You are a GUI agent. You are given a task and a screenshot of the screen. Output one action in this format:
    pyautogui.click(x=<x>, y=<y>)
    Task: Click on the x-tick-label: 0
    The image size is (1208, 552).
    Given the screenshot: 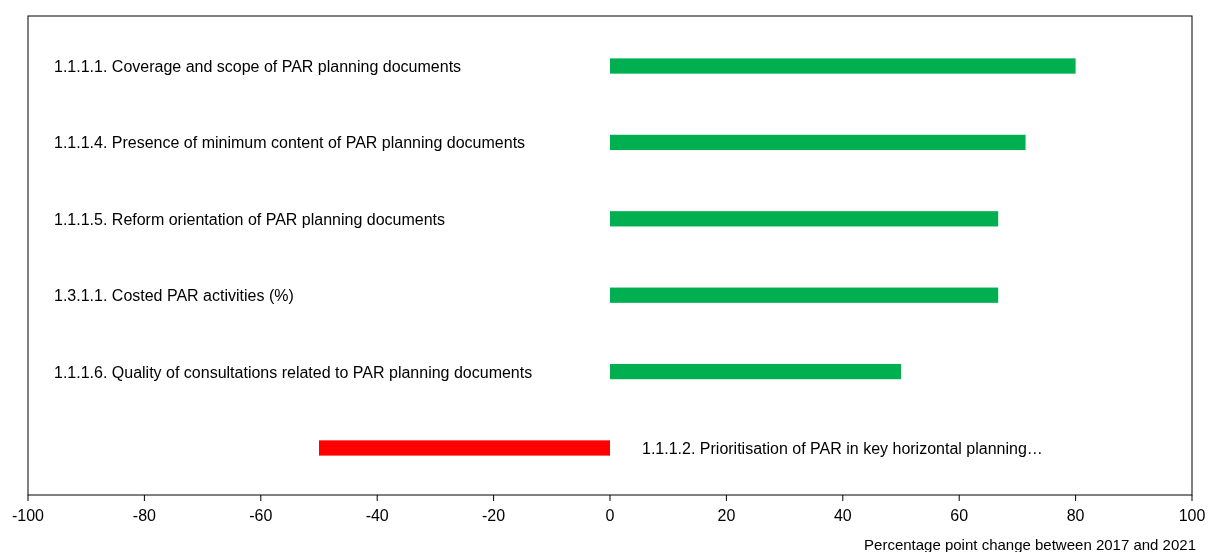 What is the action you would take?
    pyautogui.click(x=610, y=515)
    